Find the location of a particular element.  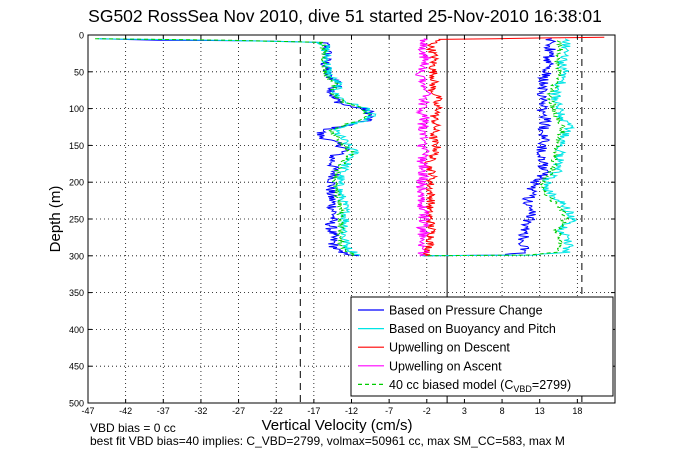

legend-label-2: Upwelling on Descent is located at coordinates (449, 348).